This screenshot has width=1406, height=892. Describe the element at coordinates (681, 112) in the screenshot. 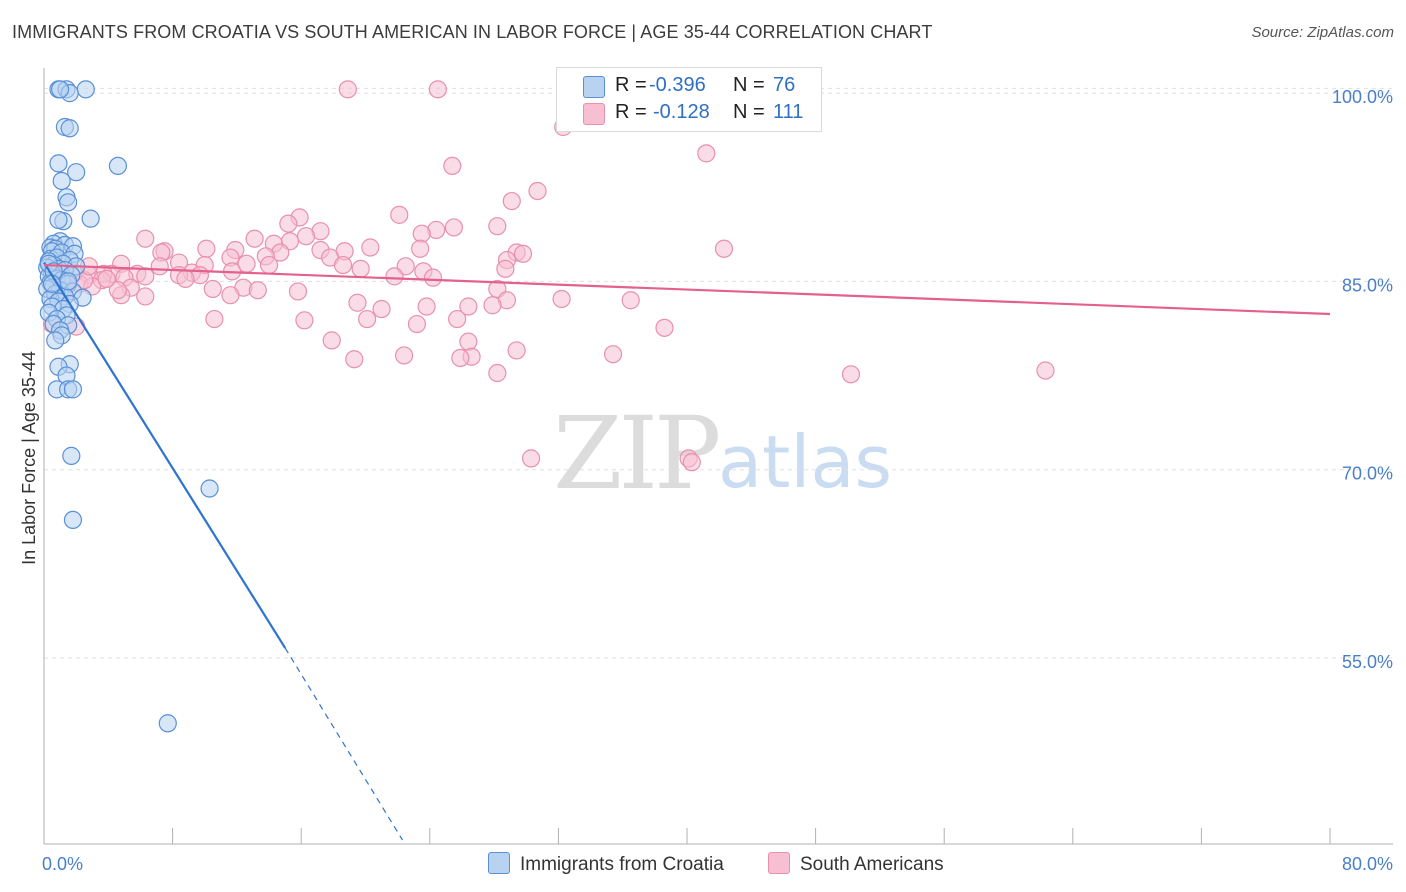

I see `r-value: -0.128` at that location.